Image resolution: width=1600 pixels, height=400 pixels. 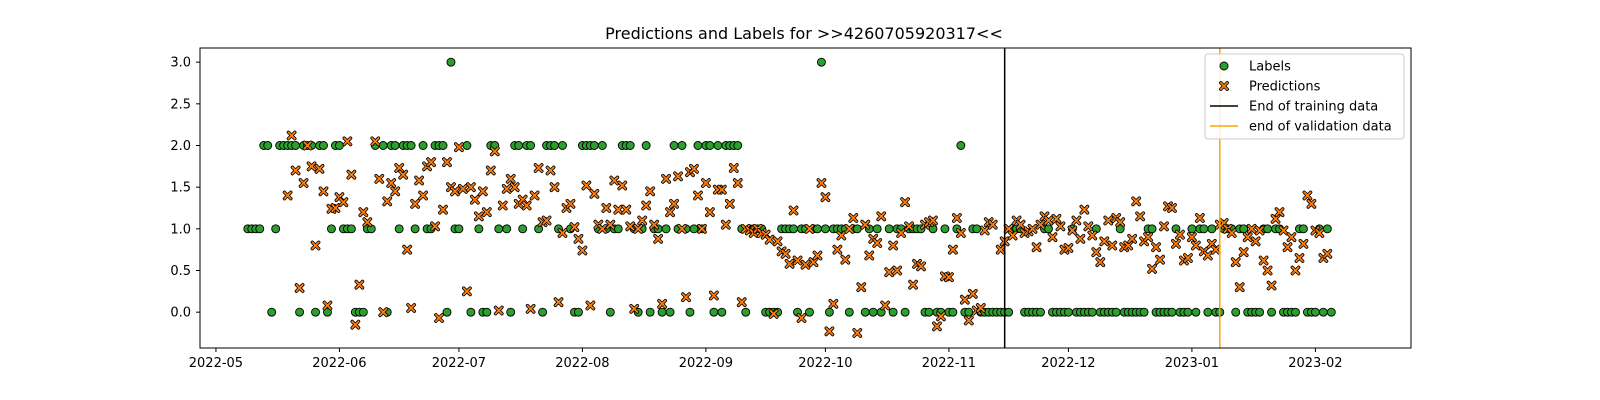 What do you see at coordinates (180, 146) in the screenshot?
I see `y-tick-label: 2.0` at bounding box center [180, 146].